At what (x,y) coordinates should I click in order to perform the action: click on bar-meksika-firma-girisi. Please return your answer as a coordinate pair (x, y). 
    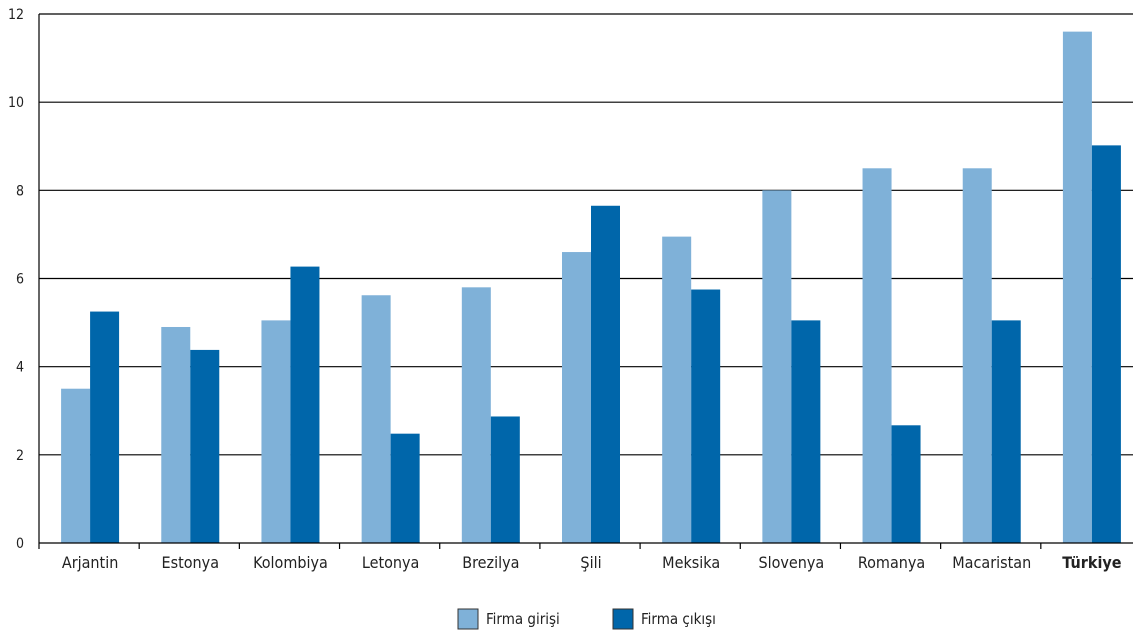
    Looking at the image, I should click on (677, 389).